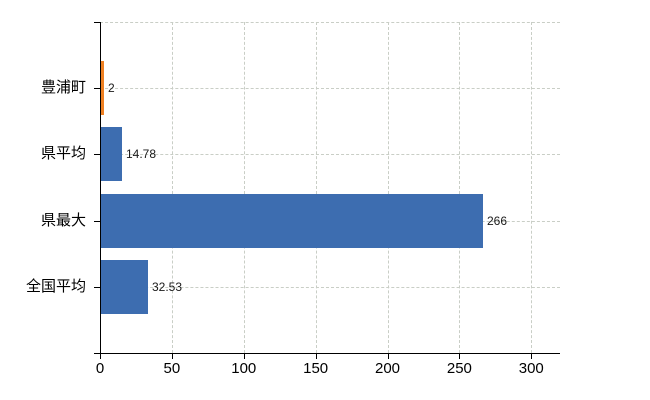  I want to click on category-label-県平均: 県平均, so click(63, 154).